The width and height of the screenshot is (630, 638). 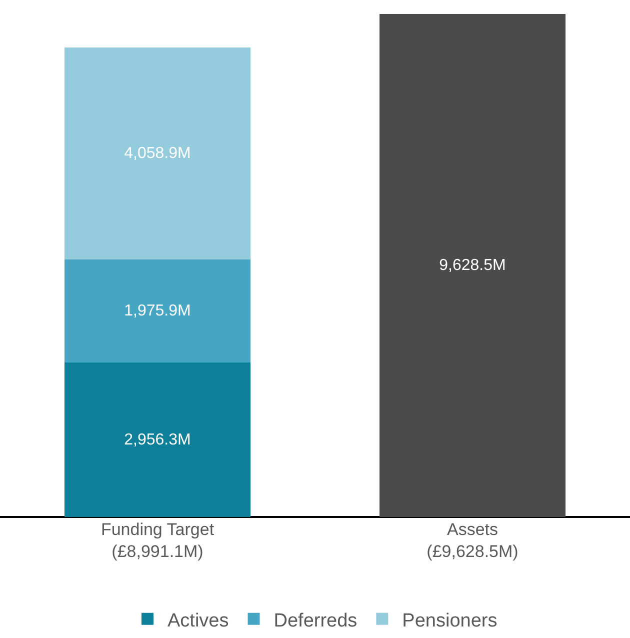 What do you see at coordinates (198, 621) in the screenshot?
I see `legend-label: Actives` at bounding box center [198, 621].